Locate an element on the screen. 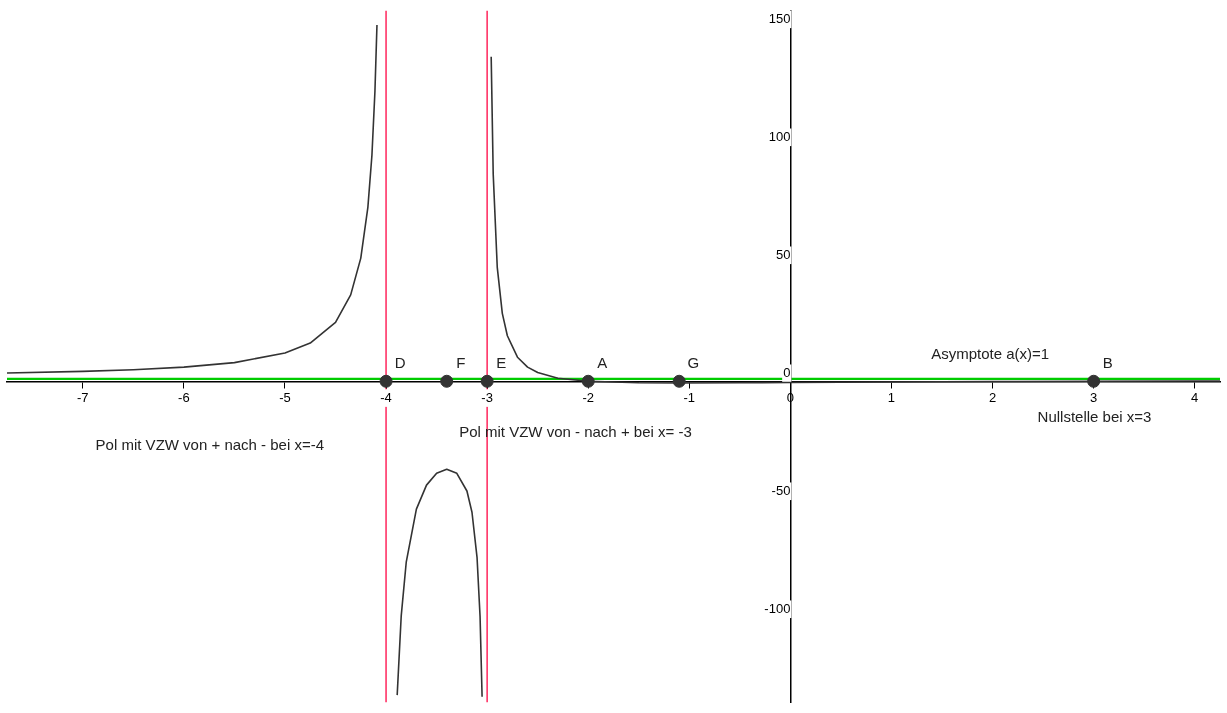 The image size is (1227, 713). x-tick-label: 1 is located at coordinates (891, 397).